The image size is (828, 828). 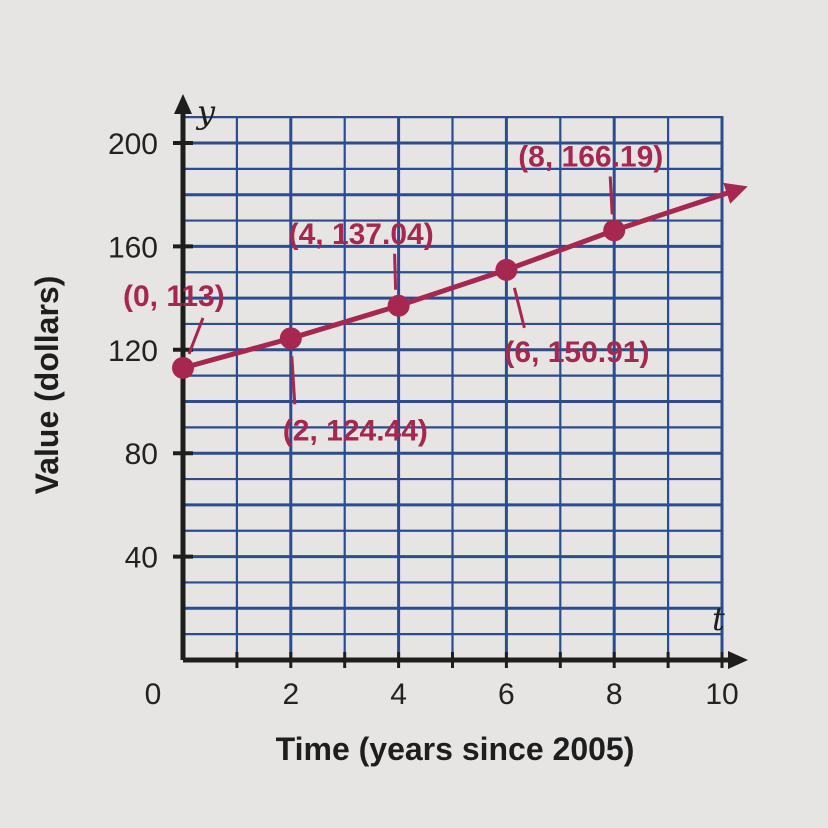 What do you see at coordinates (183, 104) in the screenshot?
I see `y-axis-arrow` at bounding box center [183, 104].